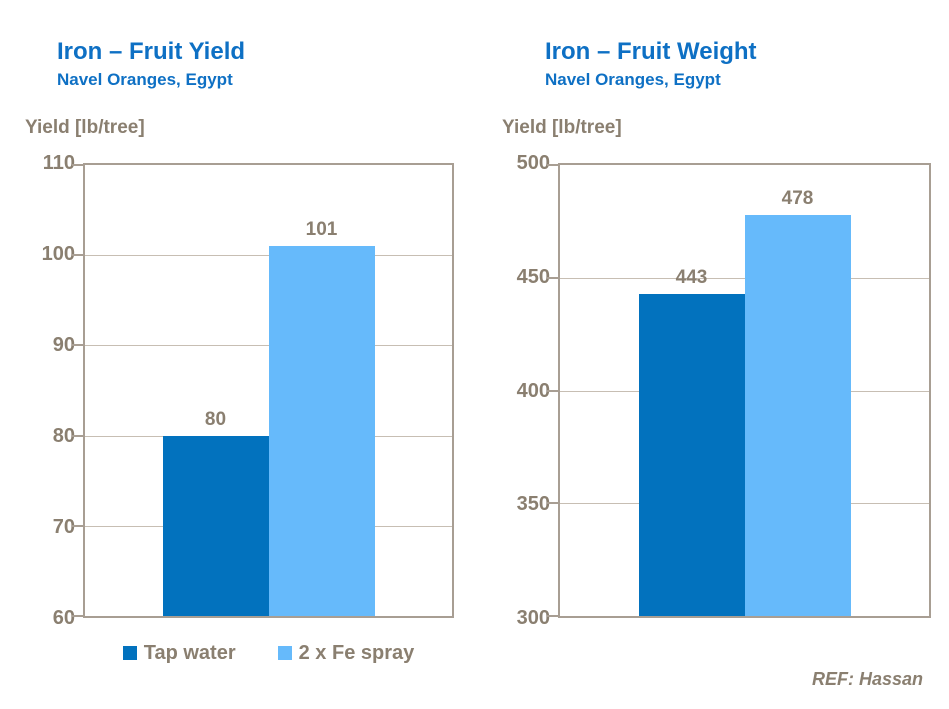 The image size is (949, 709). What do you see at coordinates (58, 163) in the screenshot?
I see `y-tick-label: 110` at bounding box center [58, 163].